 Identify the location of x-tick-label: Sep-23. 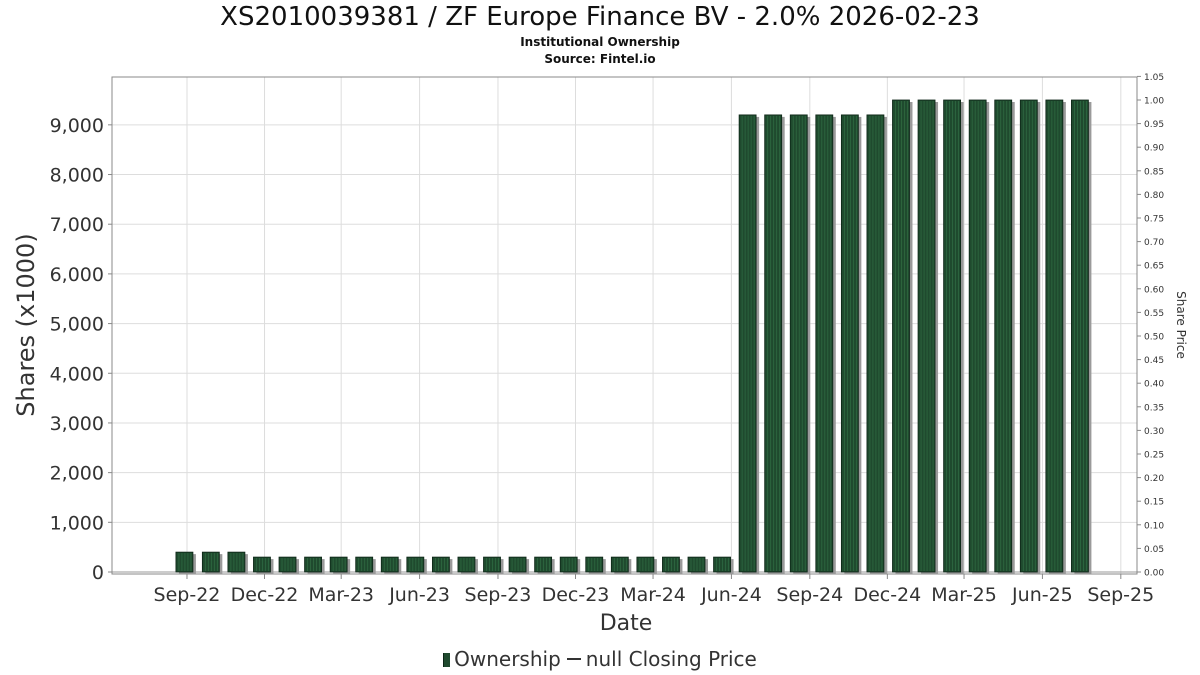
(498, 595).